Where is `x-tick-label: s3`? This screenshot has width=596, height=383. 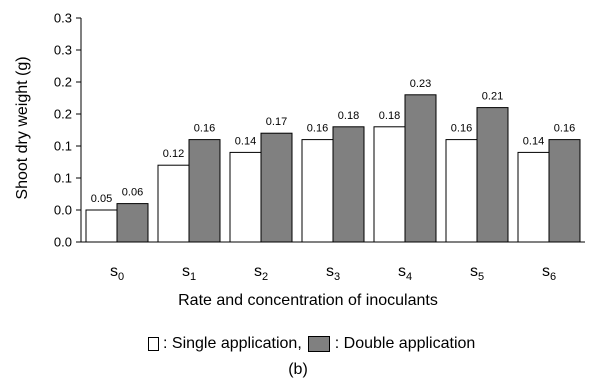
x-tick-label: s3 is located at coordinates (333, 273).